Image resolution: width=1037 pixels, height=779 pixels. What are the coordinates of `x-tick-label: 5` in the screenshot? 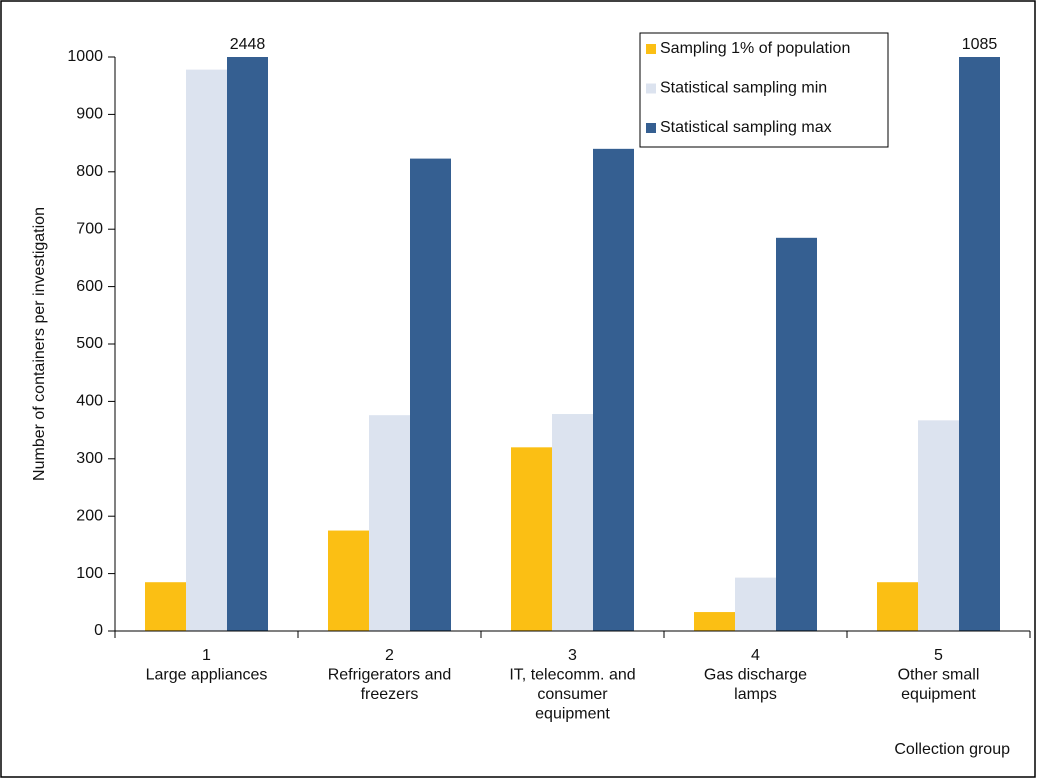 It's located at (938, 655).